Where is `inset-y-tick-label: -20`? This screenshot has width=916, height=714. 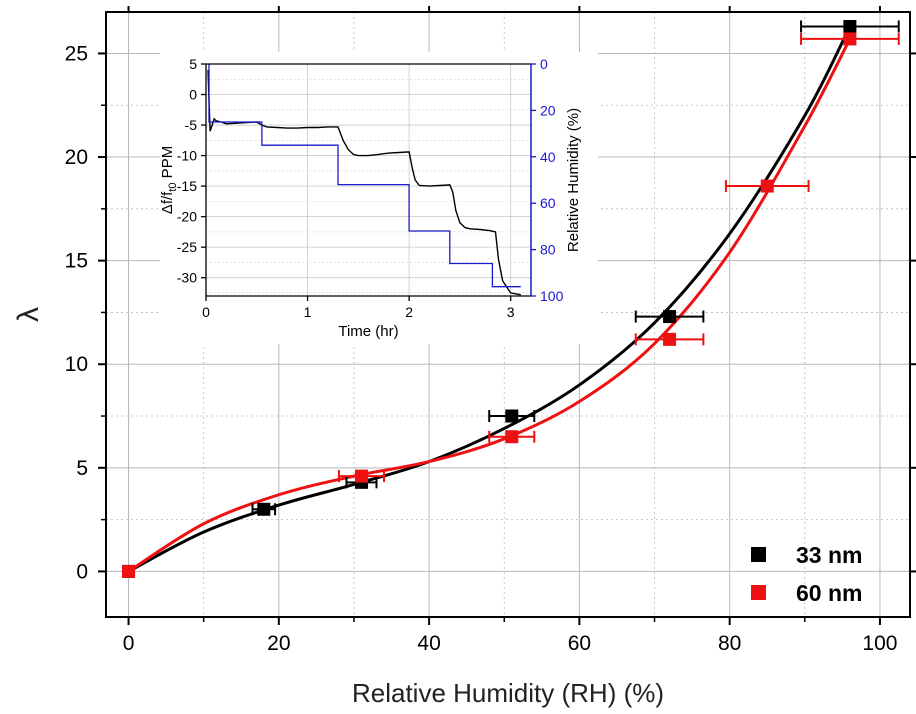 inset-y-tick-label: -20 is located at coordinates (187, 217).